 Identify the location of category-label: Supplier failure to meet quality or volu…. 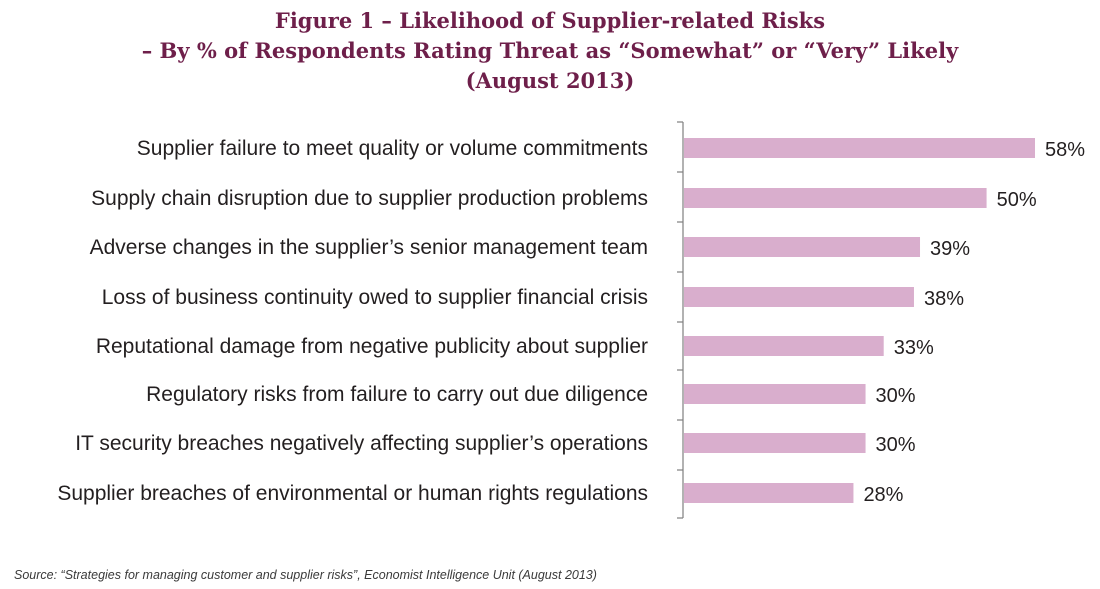
(392, 148).